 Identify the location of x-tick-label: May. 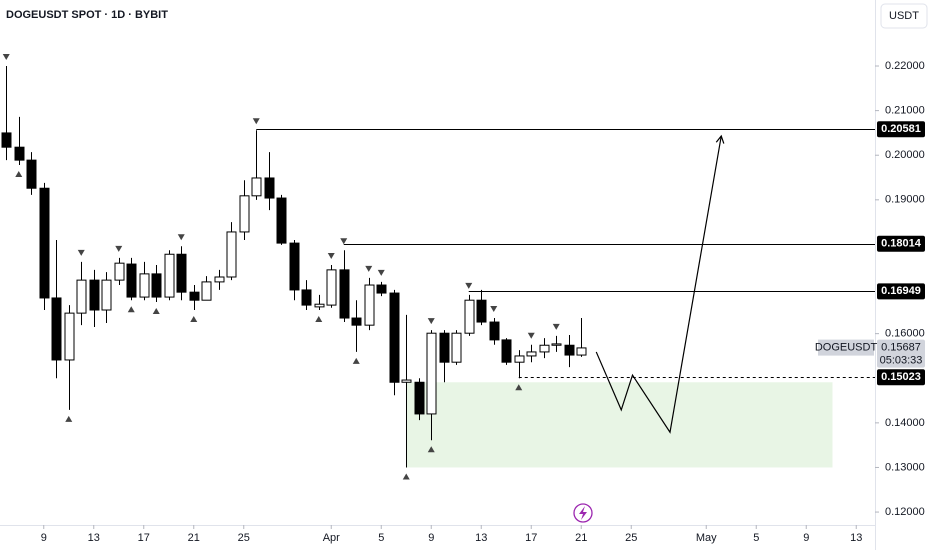
(706, 538).